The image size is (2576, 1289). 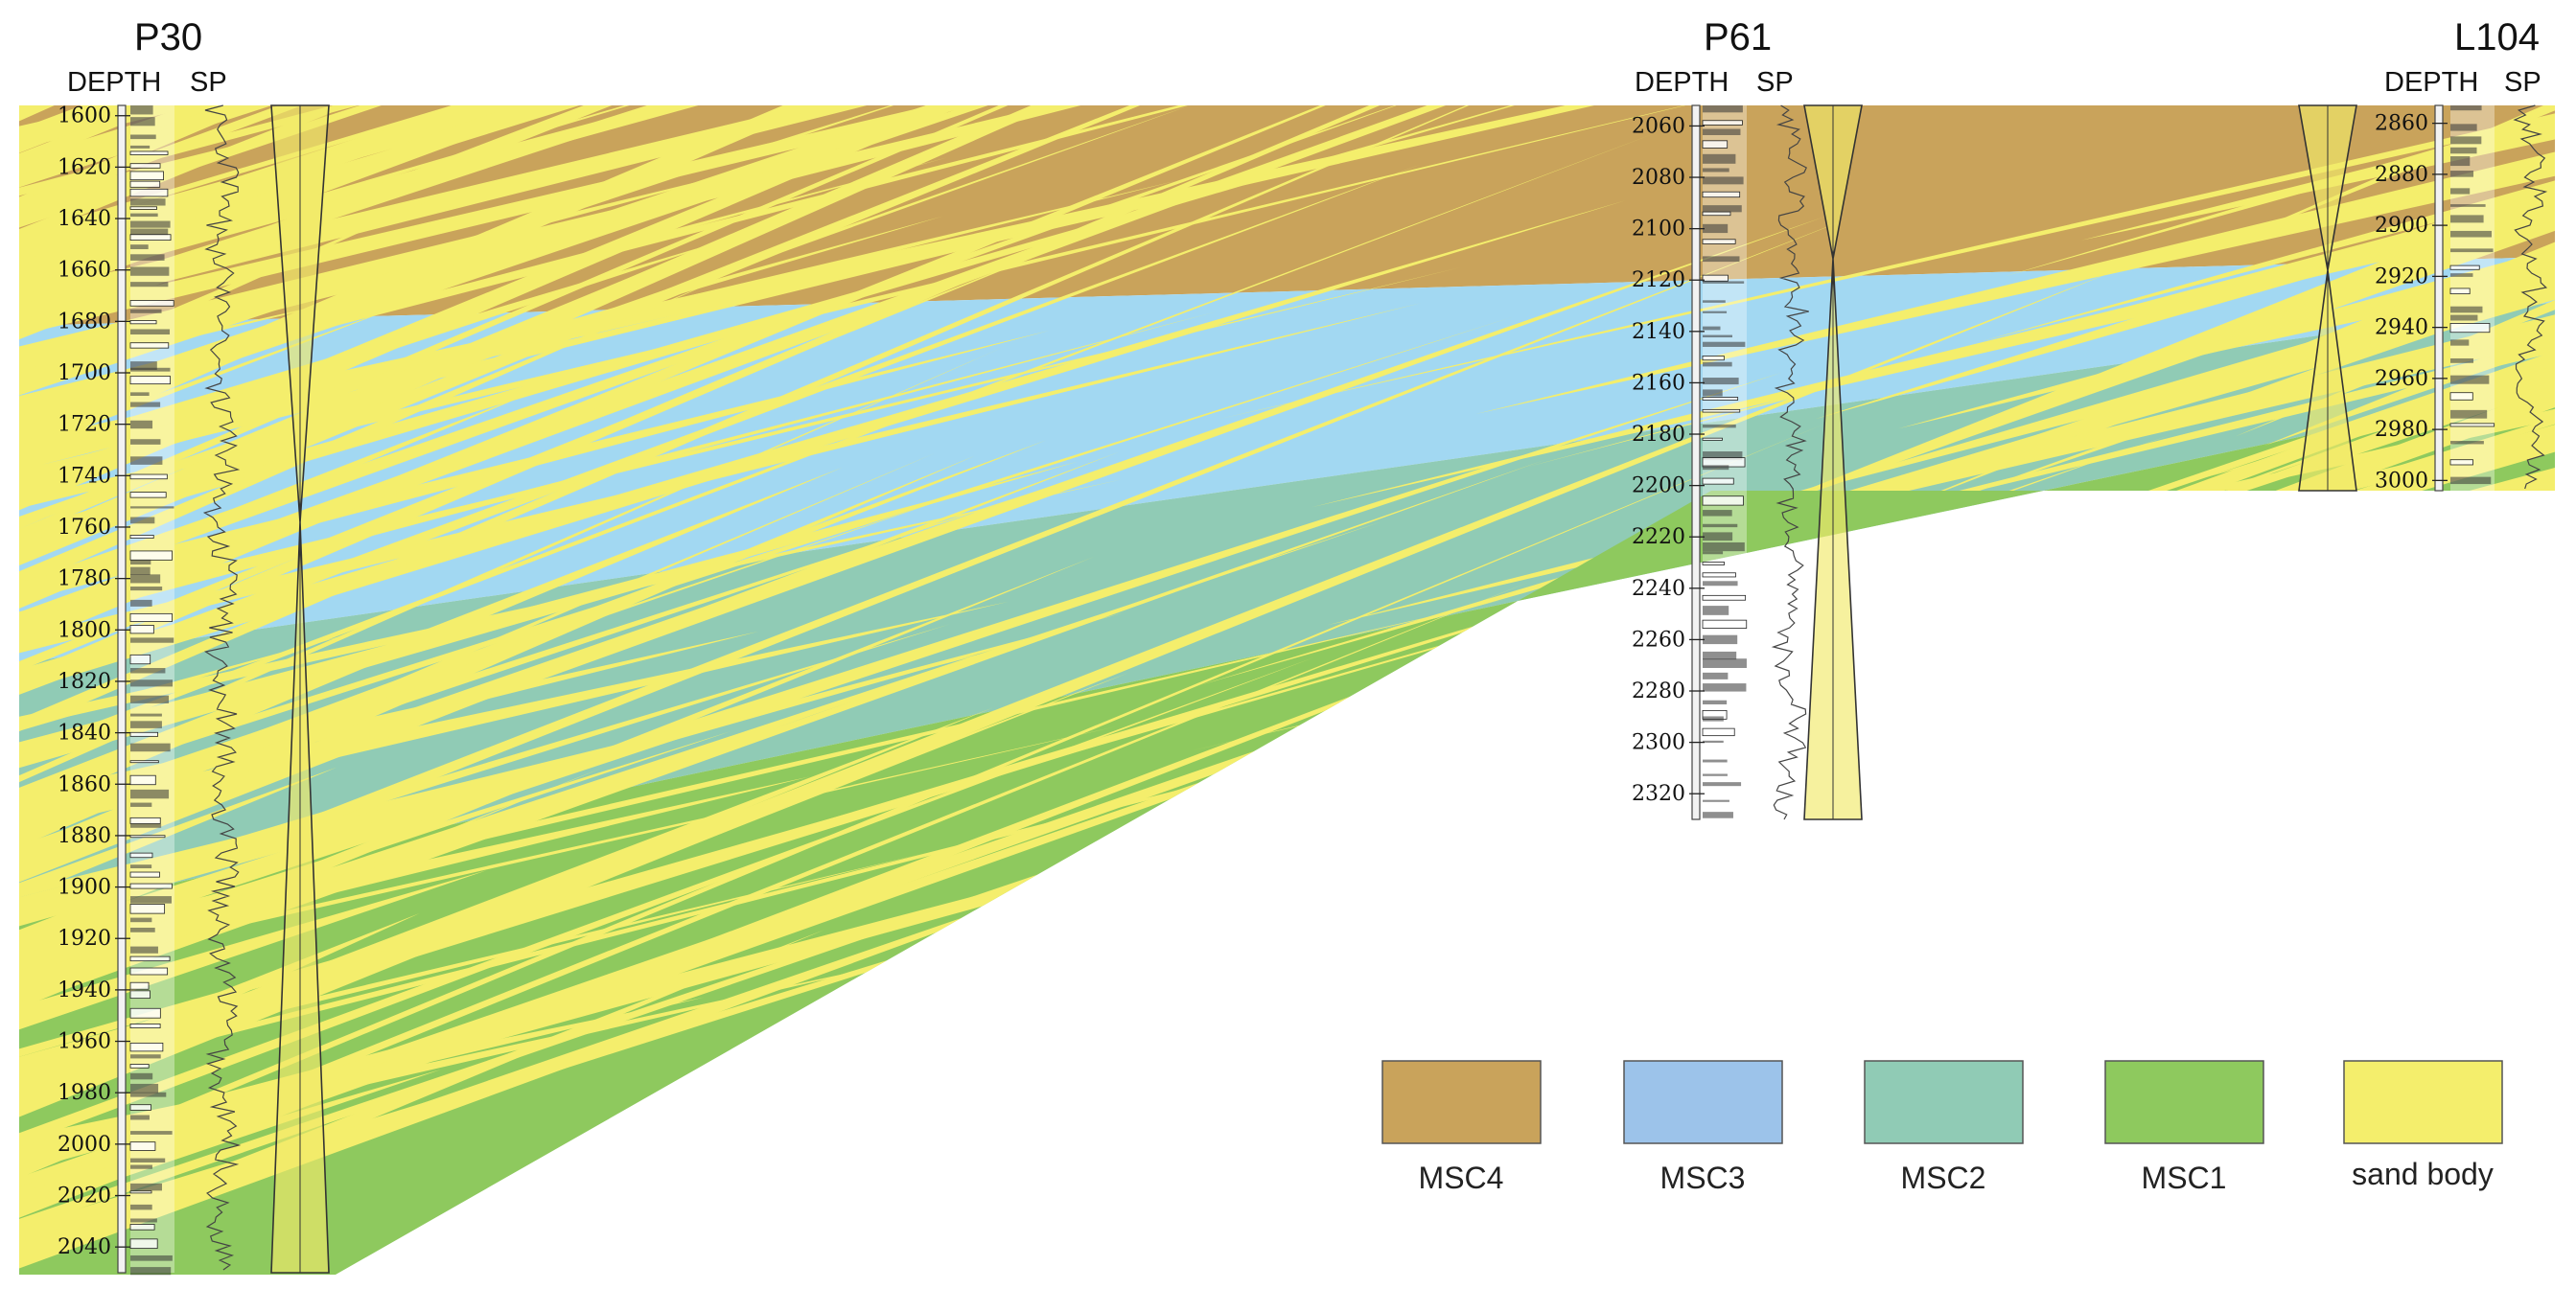 What do you see at coordinates (2402, 124) in the screenshot?
I see `depth-tick-label: 2860` at bounding box center [2402, 124].